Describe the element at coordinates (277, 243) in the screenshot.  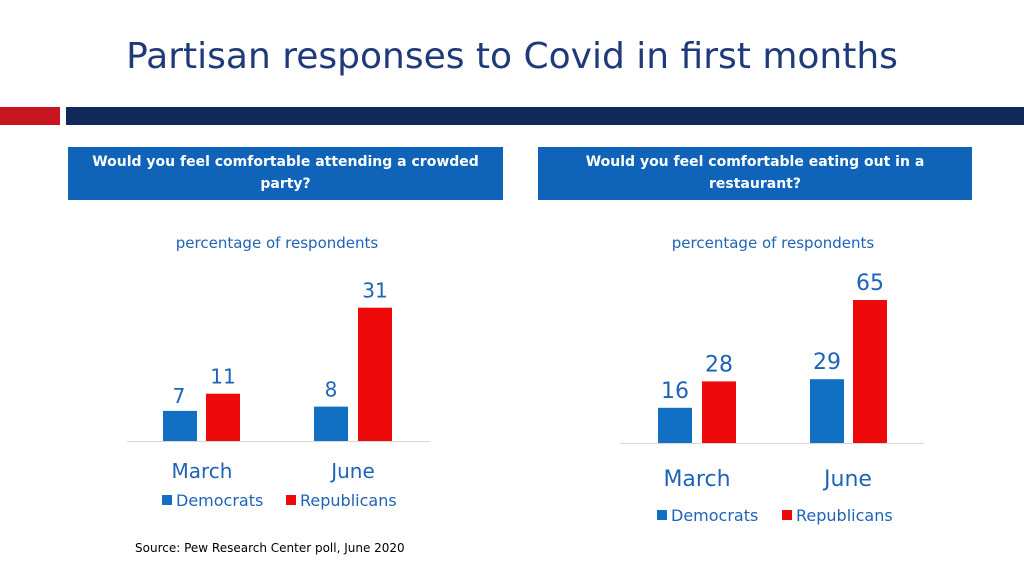
I see `chart-subtitle-party: percentage of respondents` at that location.